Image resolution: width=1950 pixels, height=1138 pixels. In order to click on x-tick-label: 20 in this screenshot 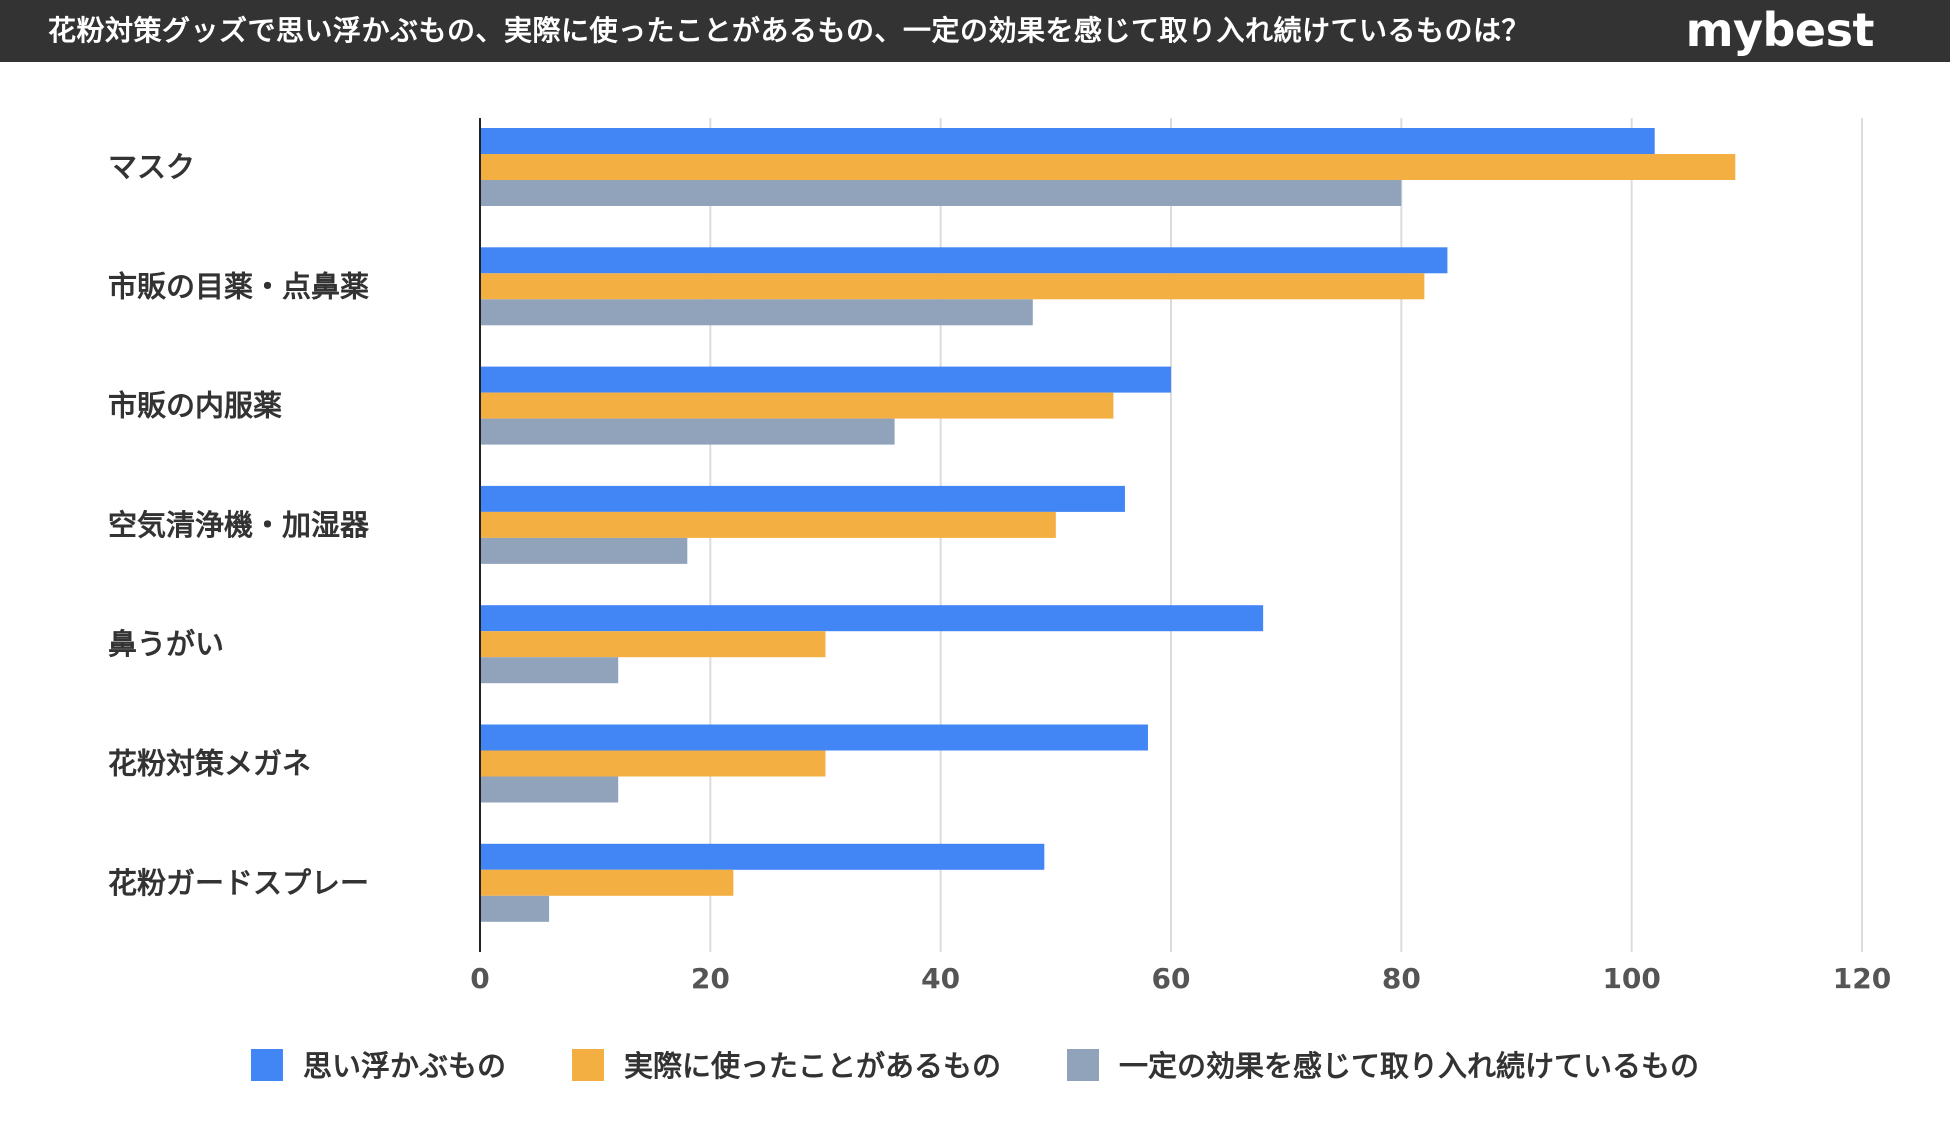, I will do `click(710, 978)`.